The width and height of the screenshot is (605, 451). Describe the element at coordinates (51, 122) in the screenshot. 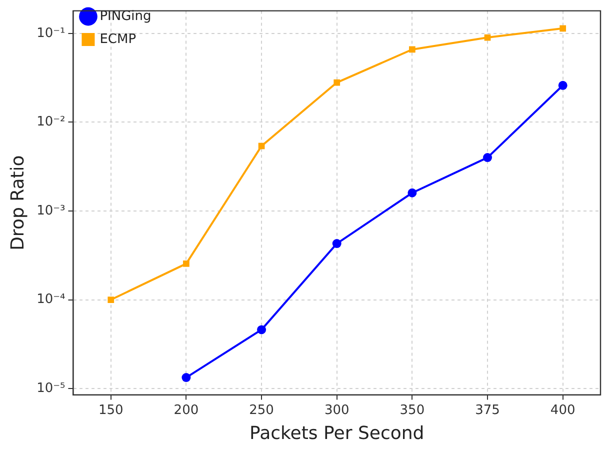

I see `y-tick-label: 10⁻²` at that location.